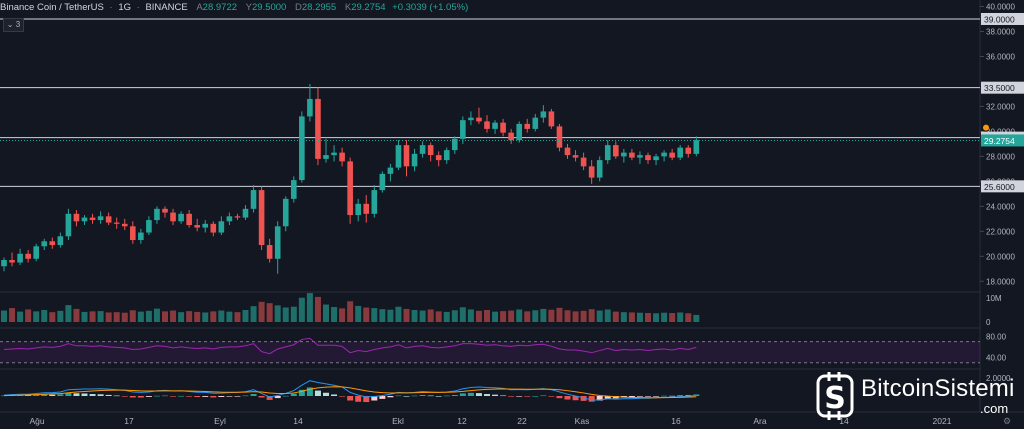  Describe the element at coordinates (1007, 421) in the screenshot. I see `gear-icon: ⚙` at that location.